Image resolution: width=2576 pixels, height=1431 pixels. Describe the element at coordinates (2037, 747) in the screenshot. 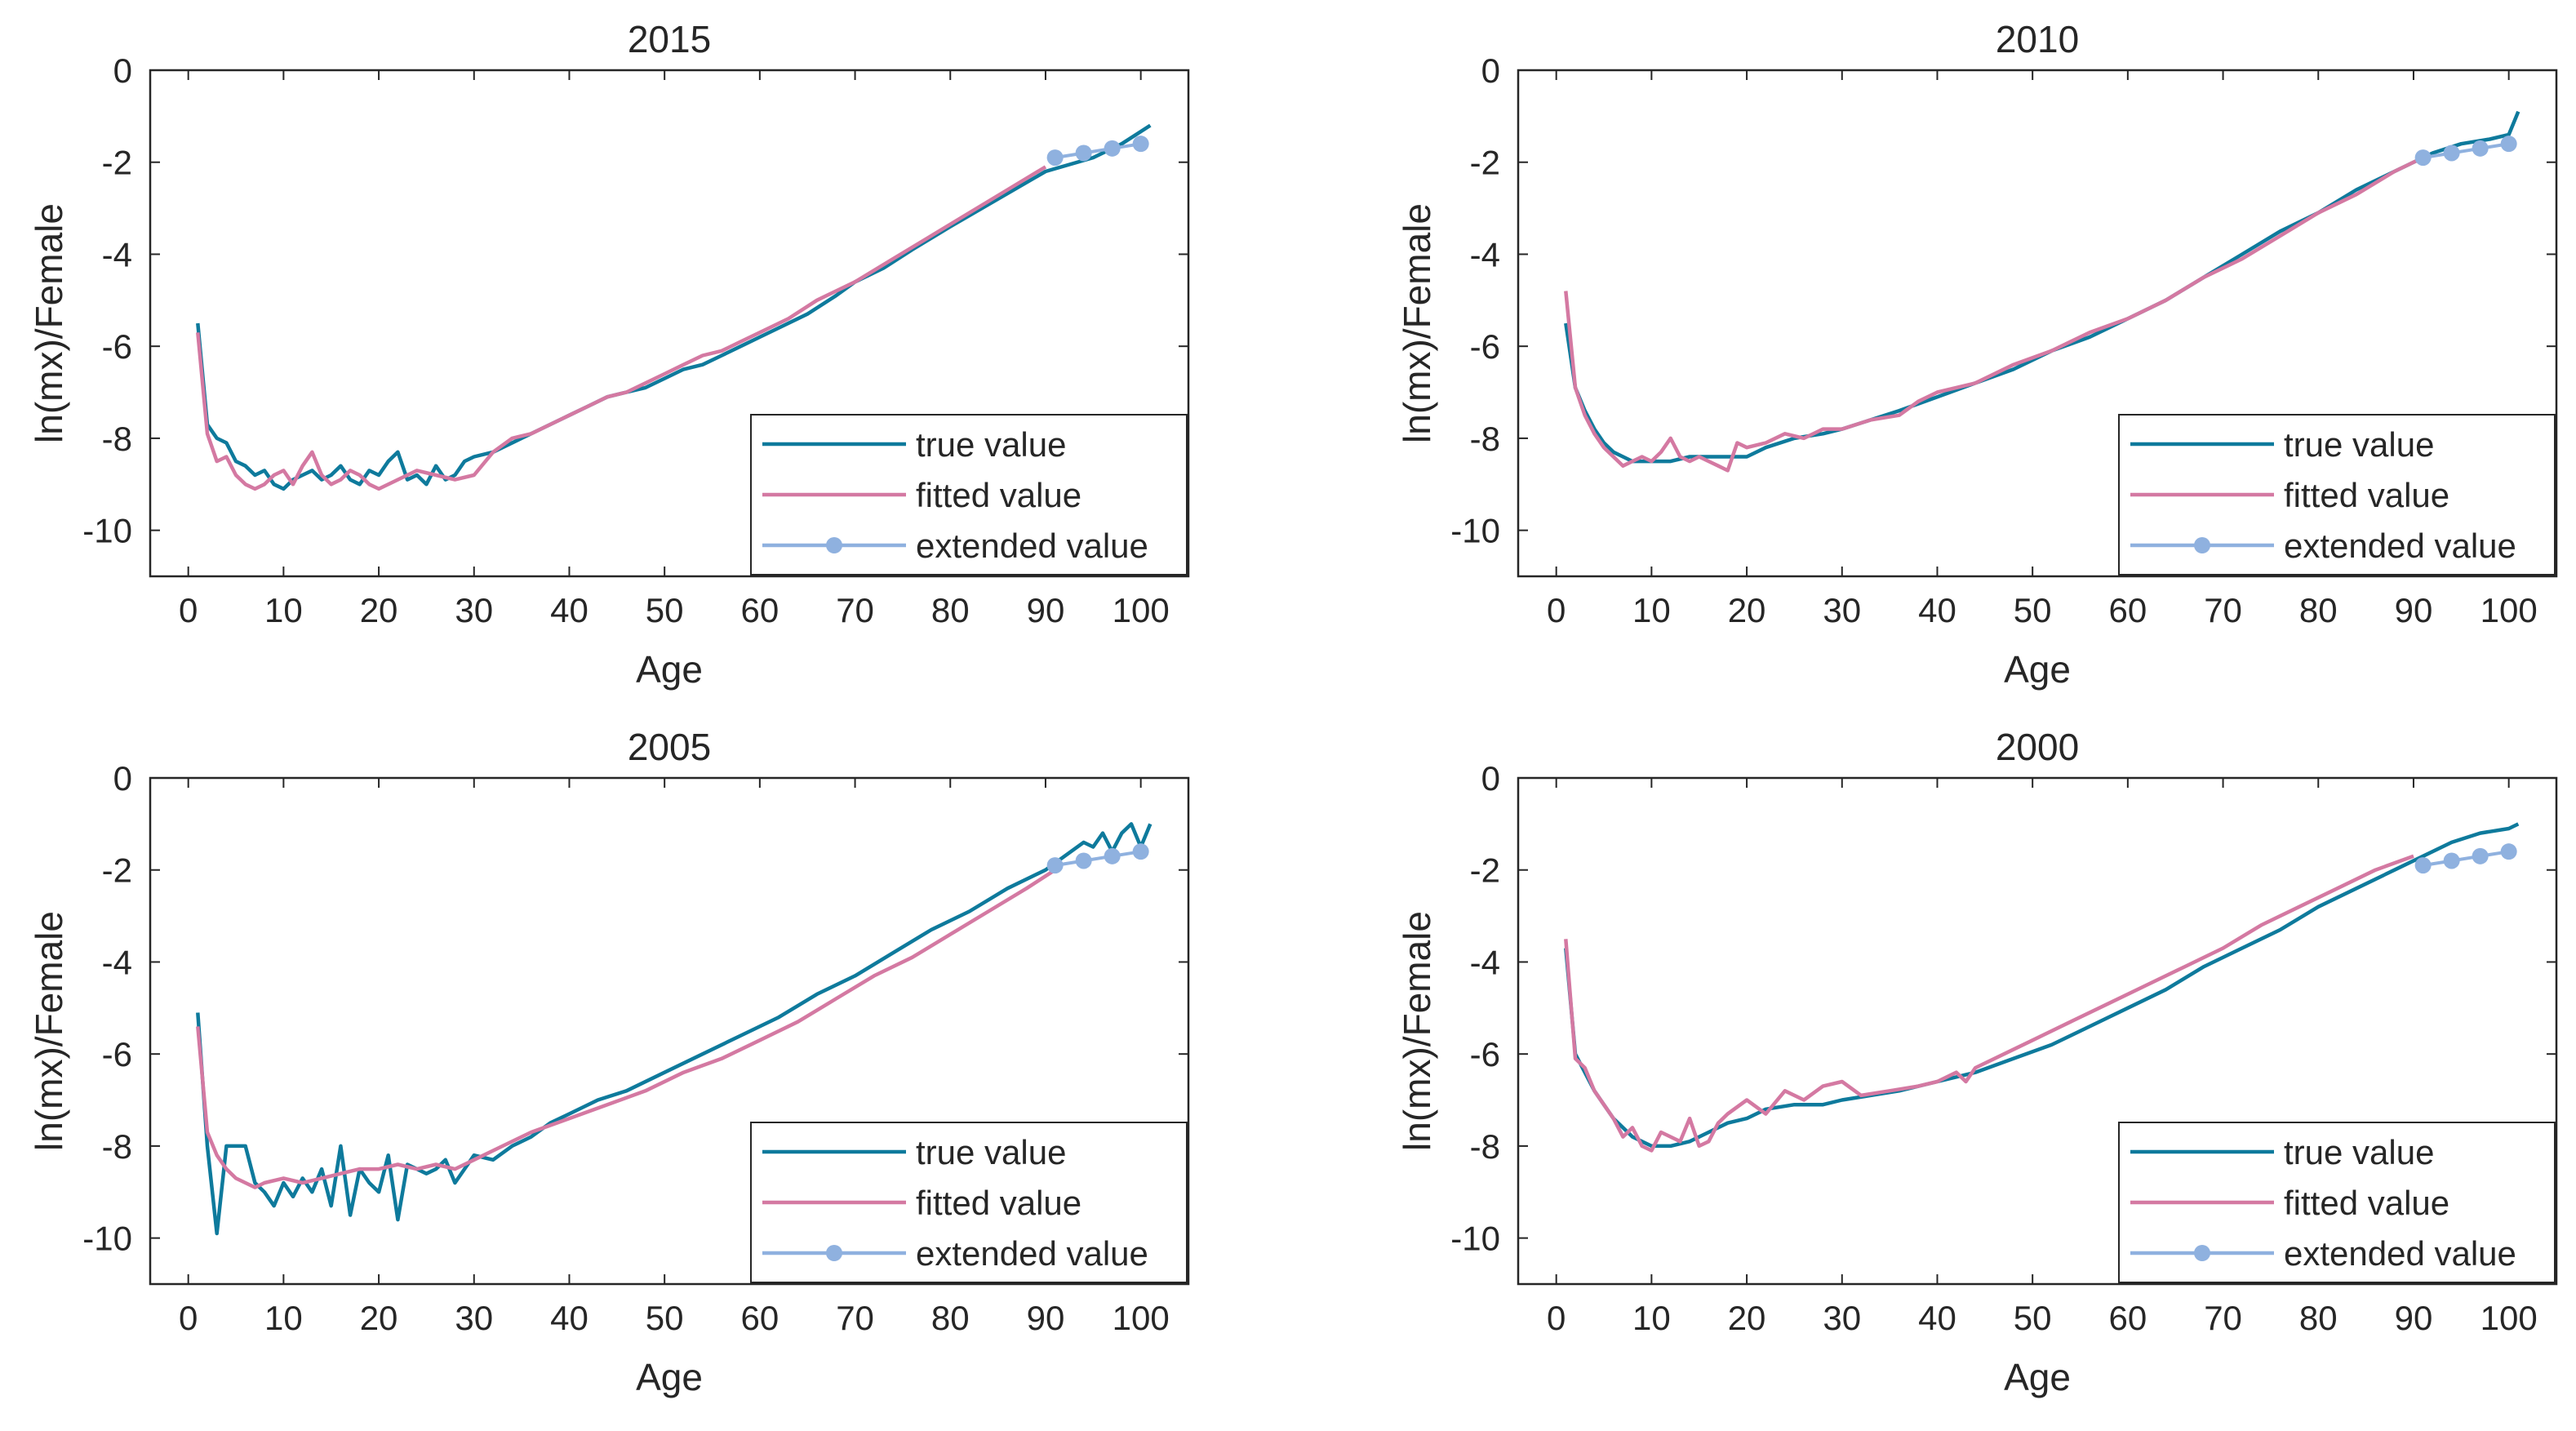

I see `chart-title: 2000` at that location.